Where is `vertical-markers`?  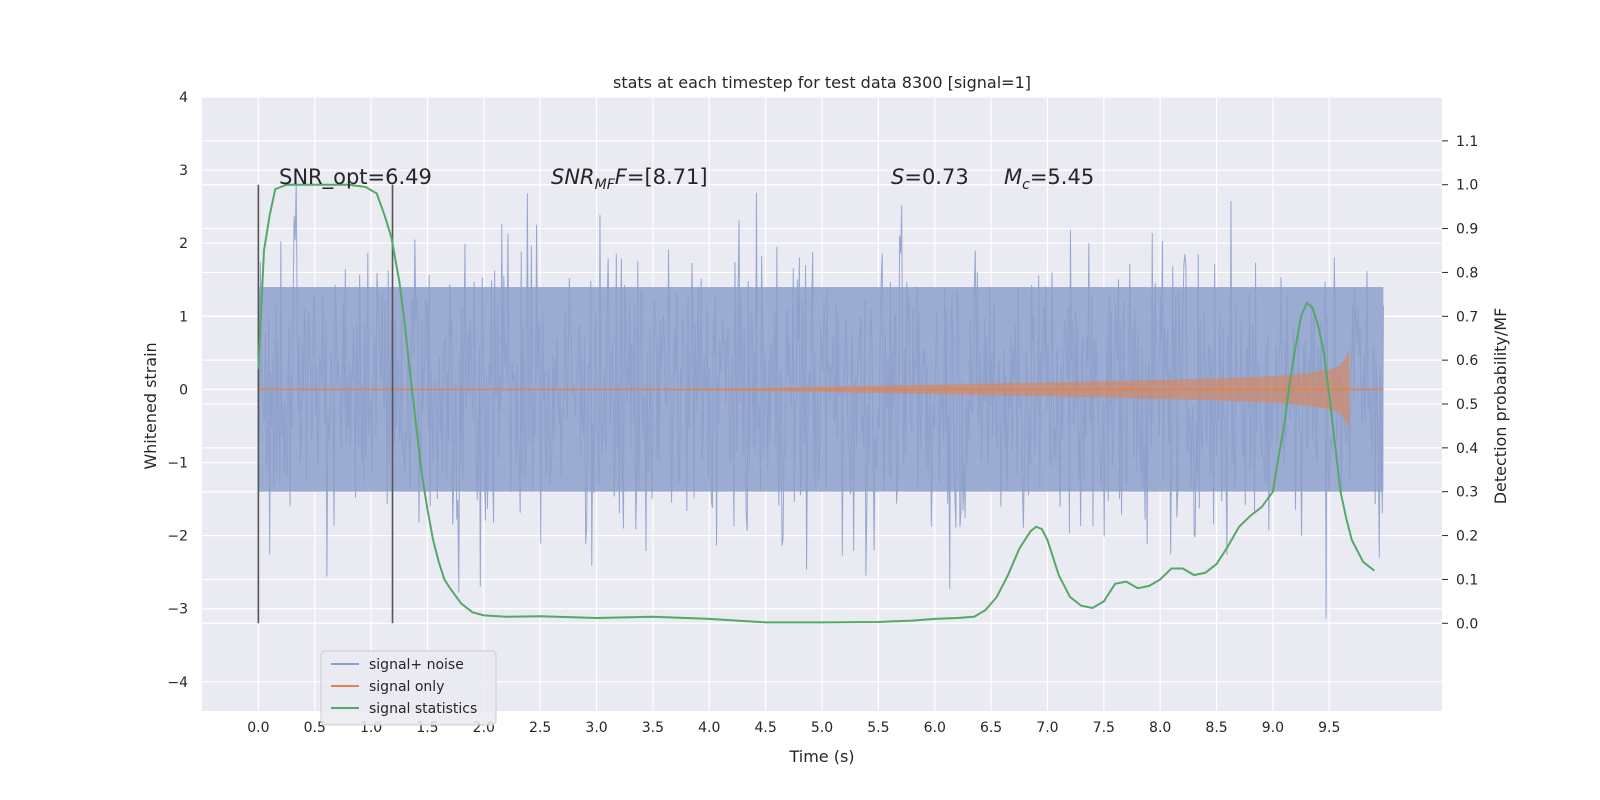
vertical-markers is located at coordinates (325, 404).